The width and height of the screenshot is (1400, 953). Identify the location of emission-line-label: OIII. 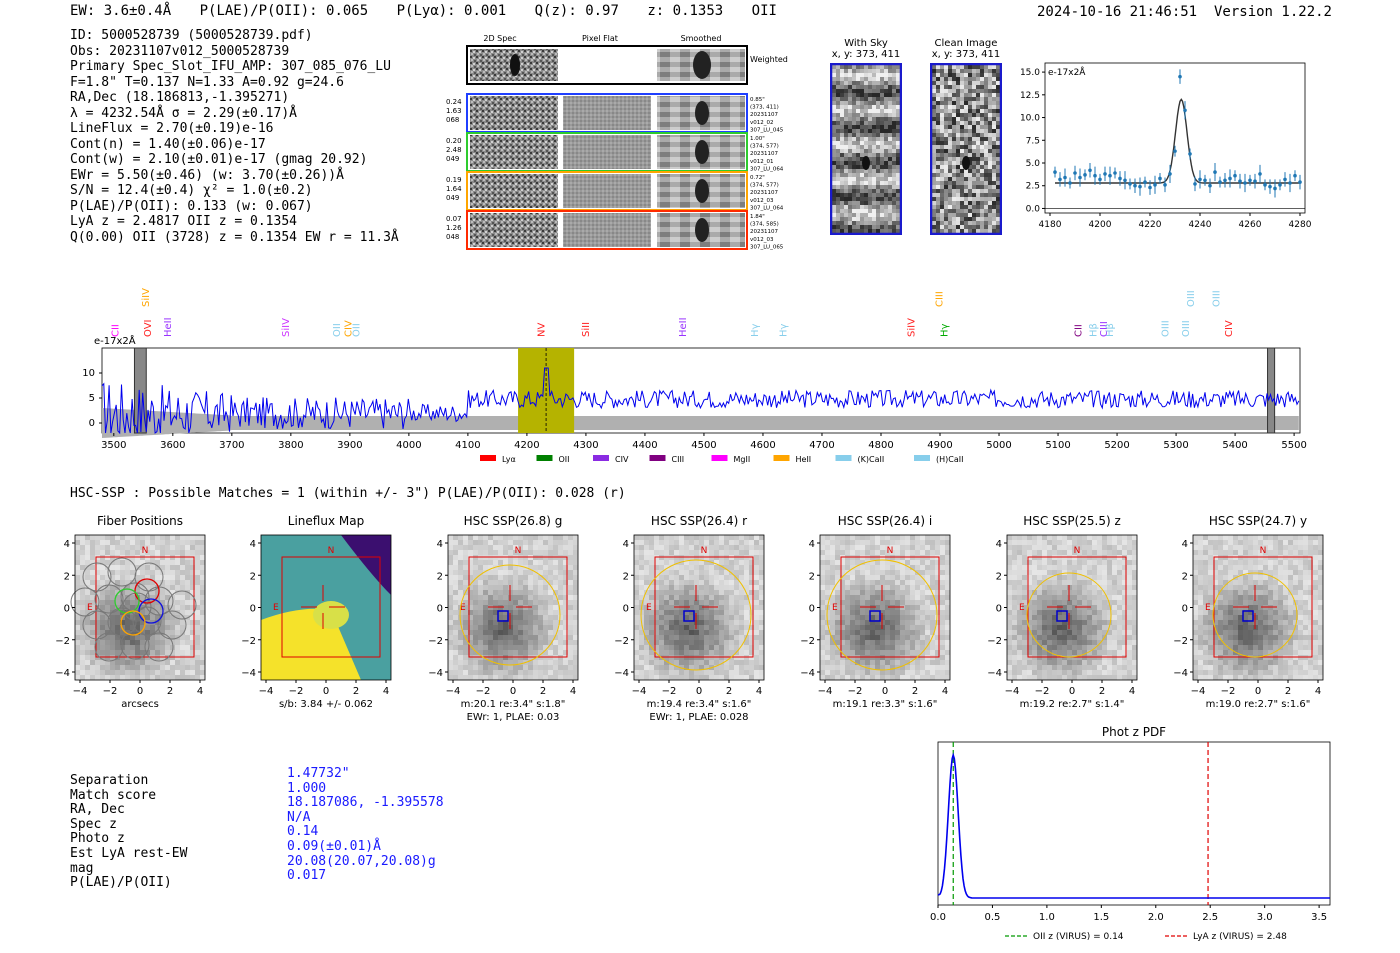
(1165, 328).